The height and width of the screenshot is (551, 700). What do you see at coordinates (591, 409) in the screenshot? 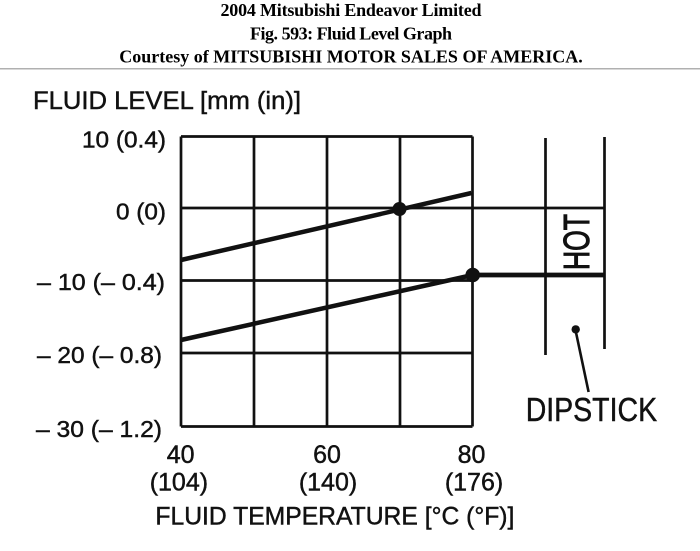
I see `svg-text: DIPSTICK` at bounding box center [591, 409].